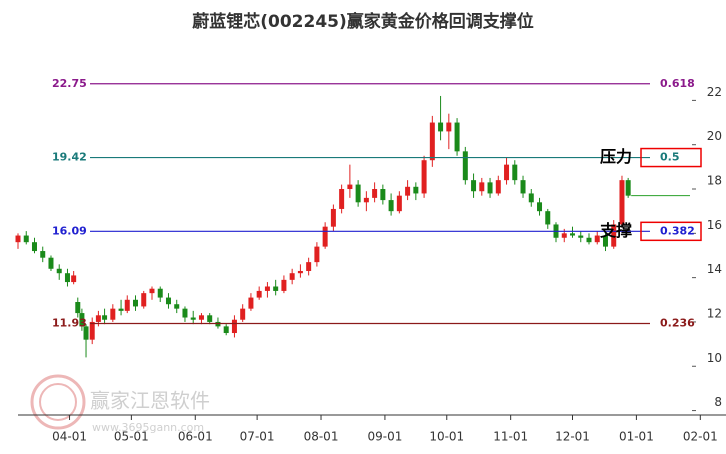  I want to click on chart-title: 蔚蓝锂芯(002245)赢家黄金价格回调支撑位, so click(363, 21).